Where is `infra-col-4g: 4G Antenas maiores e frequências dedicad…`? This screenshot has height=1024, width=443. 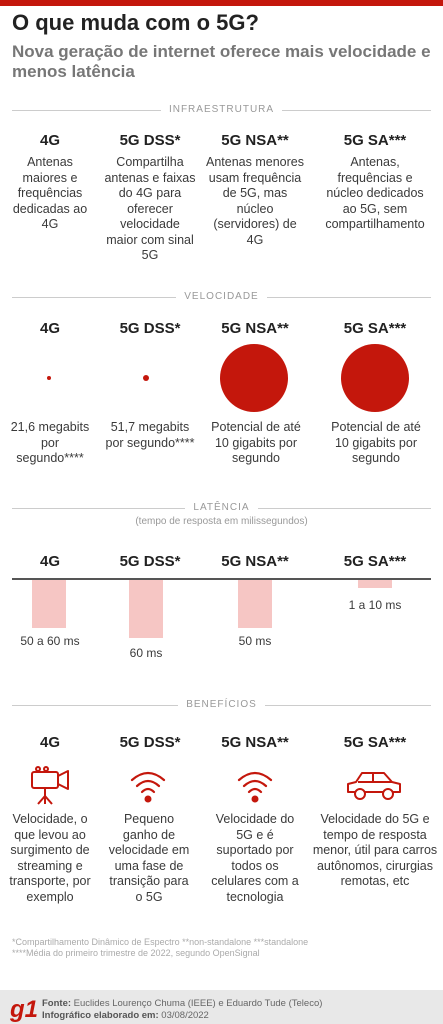
infra-col-4g: 4G Antenas maiores e frequências dedicad… is located at coordinates (50, 182).